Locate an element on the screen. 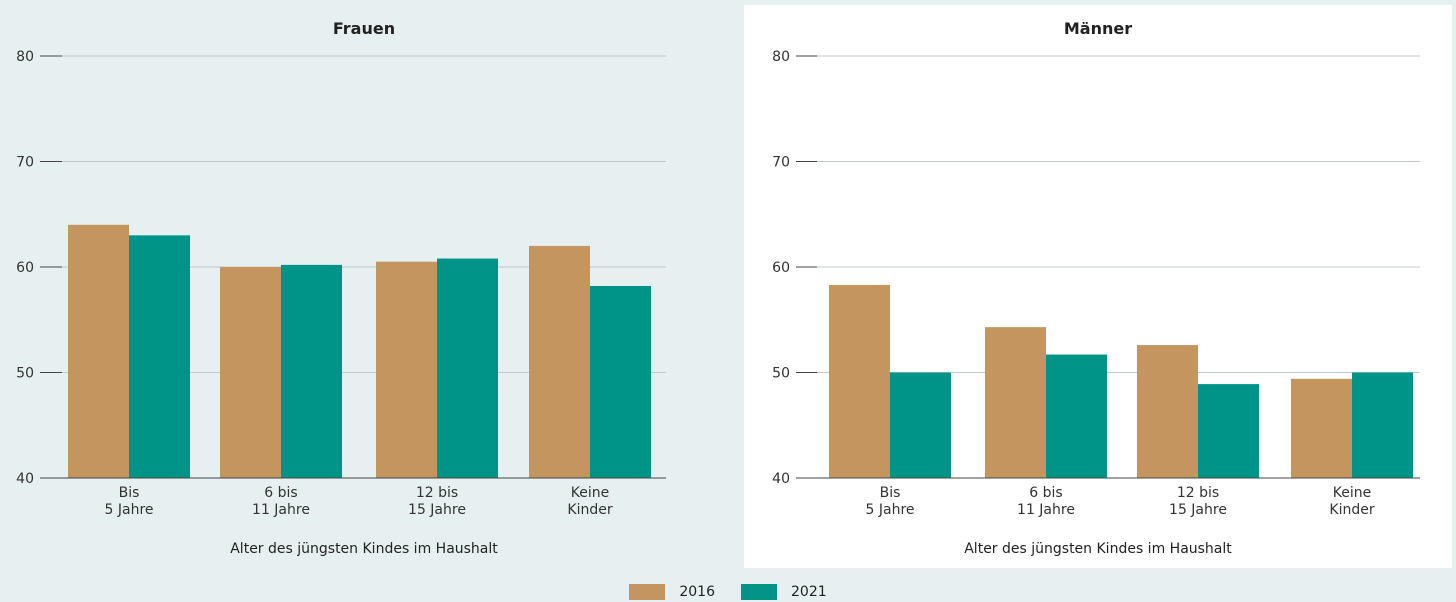  legend-label-2021: 2021 is located at coordinates (809, 592).